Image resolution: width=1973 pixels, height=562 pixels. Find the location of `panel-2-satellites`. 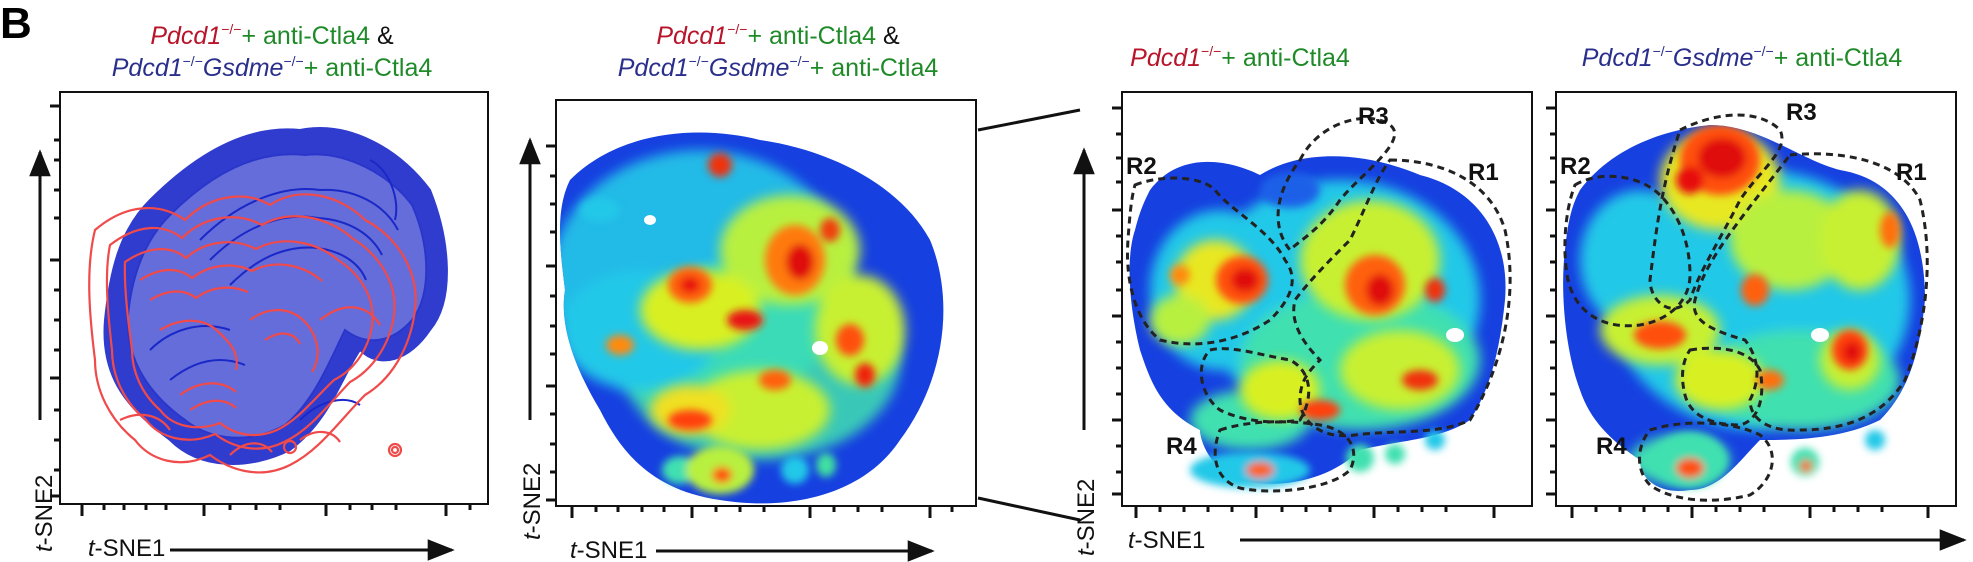

panel-2-satellites is located at coordinates (708, 346).